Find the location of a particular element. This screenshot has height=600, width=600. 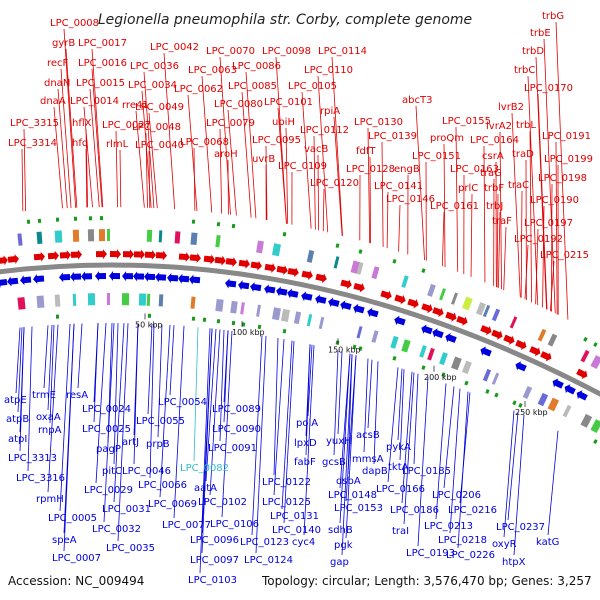

gene-label: htpX is located at coordinates (514, 562).